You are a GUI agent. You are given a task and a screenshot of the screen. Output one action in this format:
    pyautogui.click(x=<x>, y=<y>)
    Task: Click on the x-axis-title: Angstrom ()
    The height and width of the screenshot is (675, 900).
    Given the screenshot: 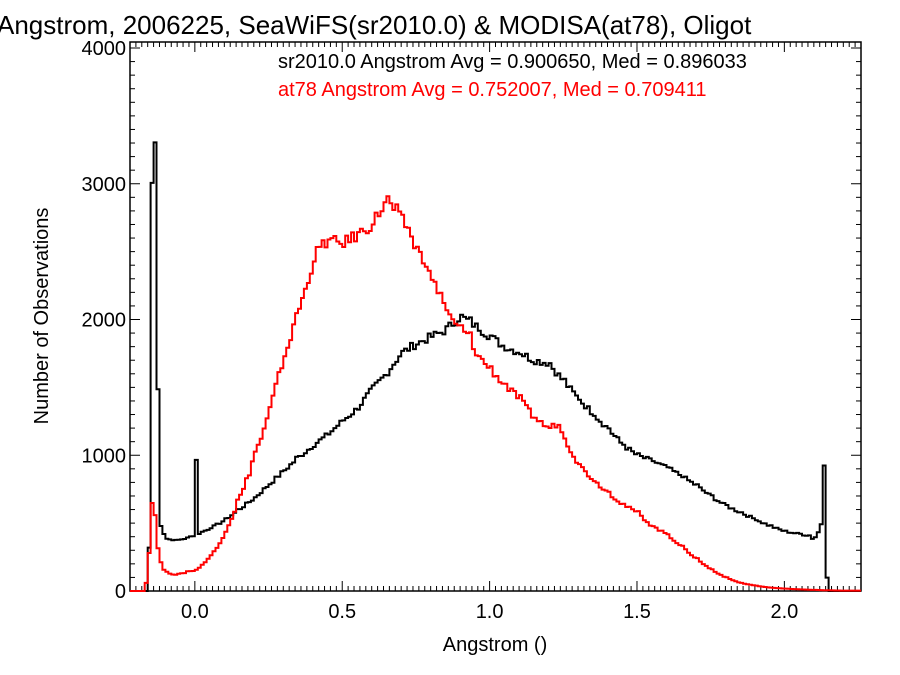 What is the action you would take?
    pyautogui.click(x=495, y=645)
    